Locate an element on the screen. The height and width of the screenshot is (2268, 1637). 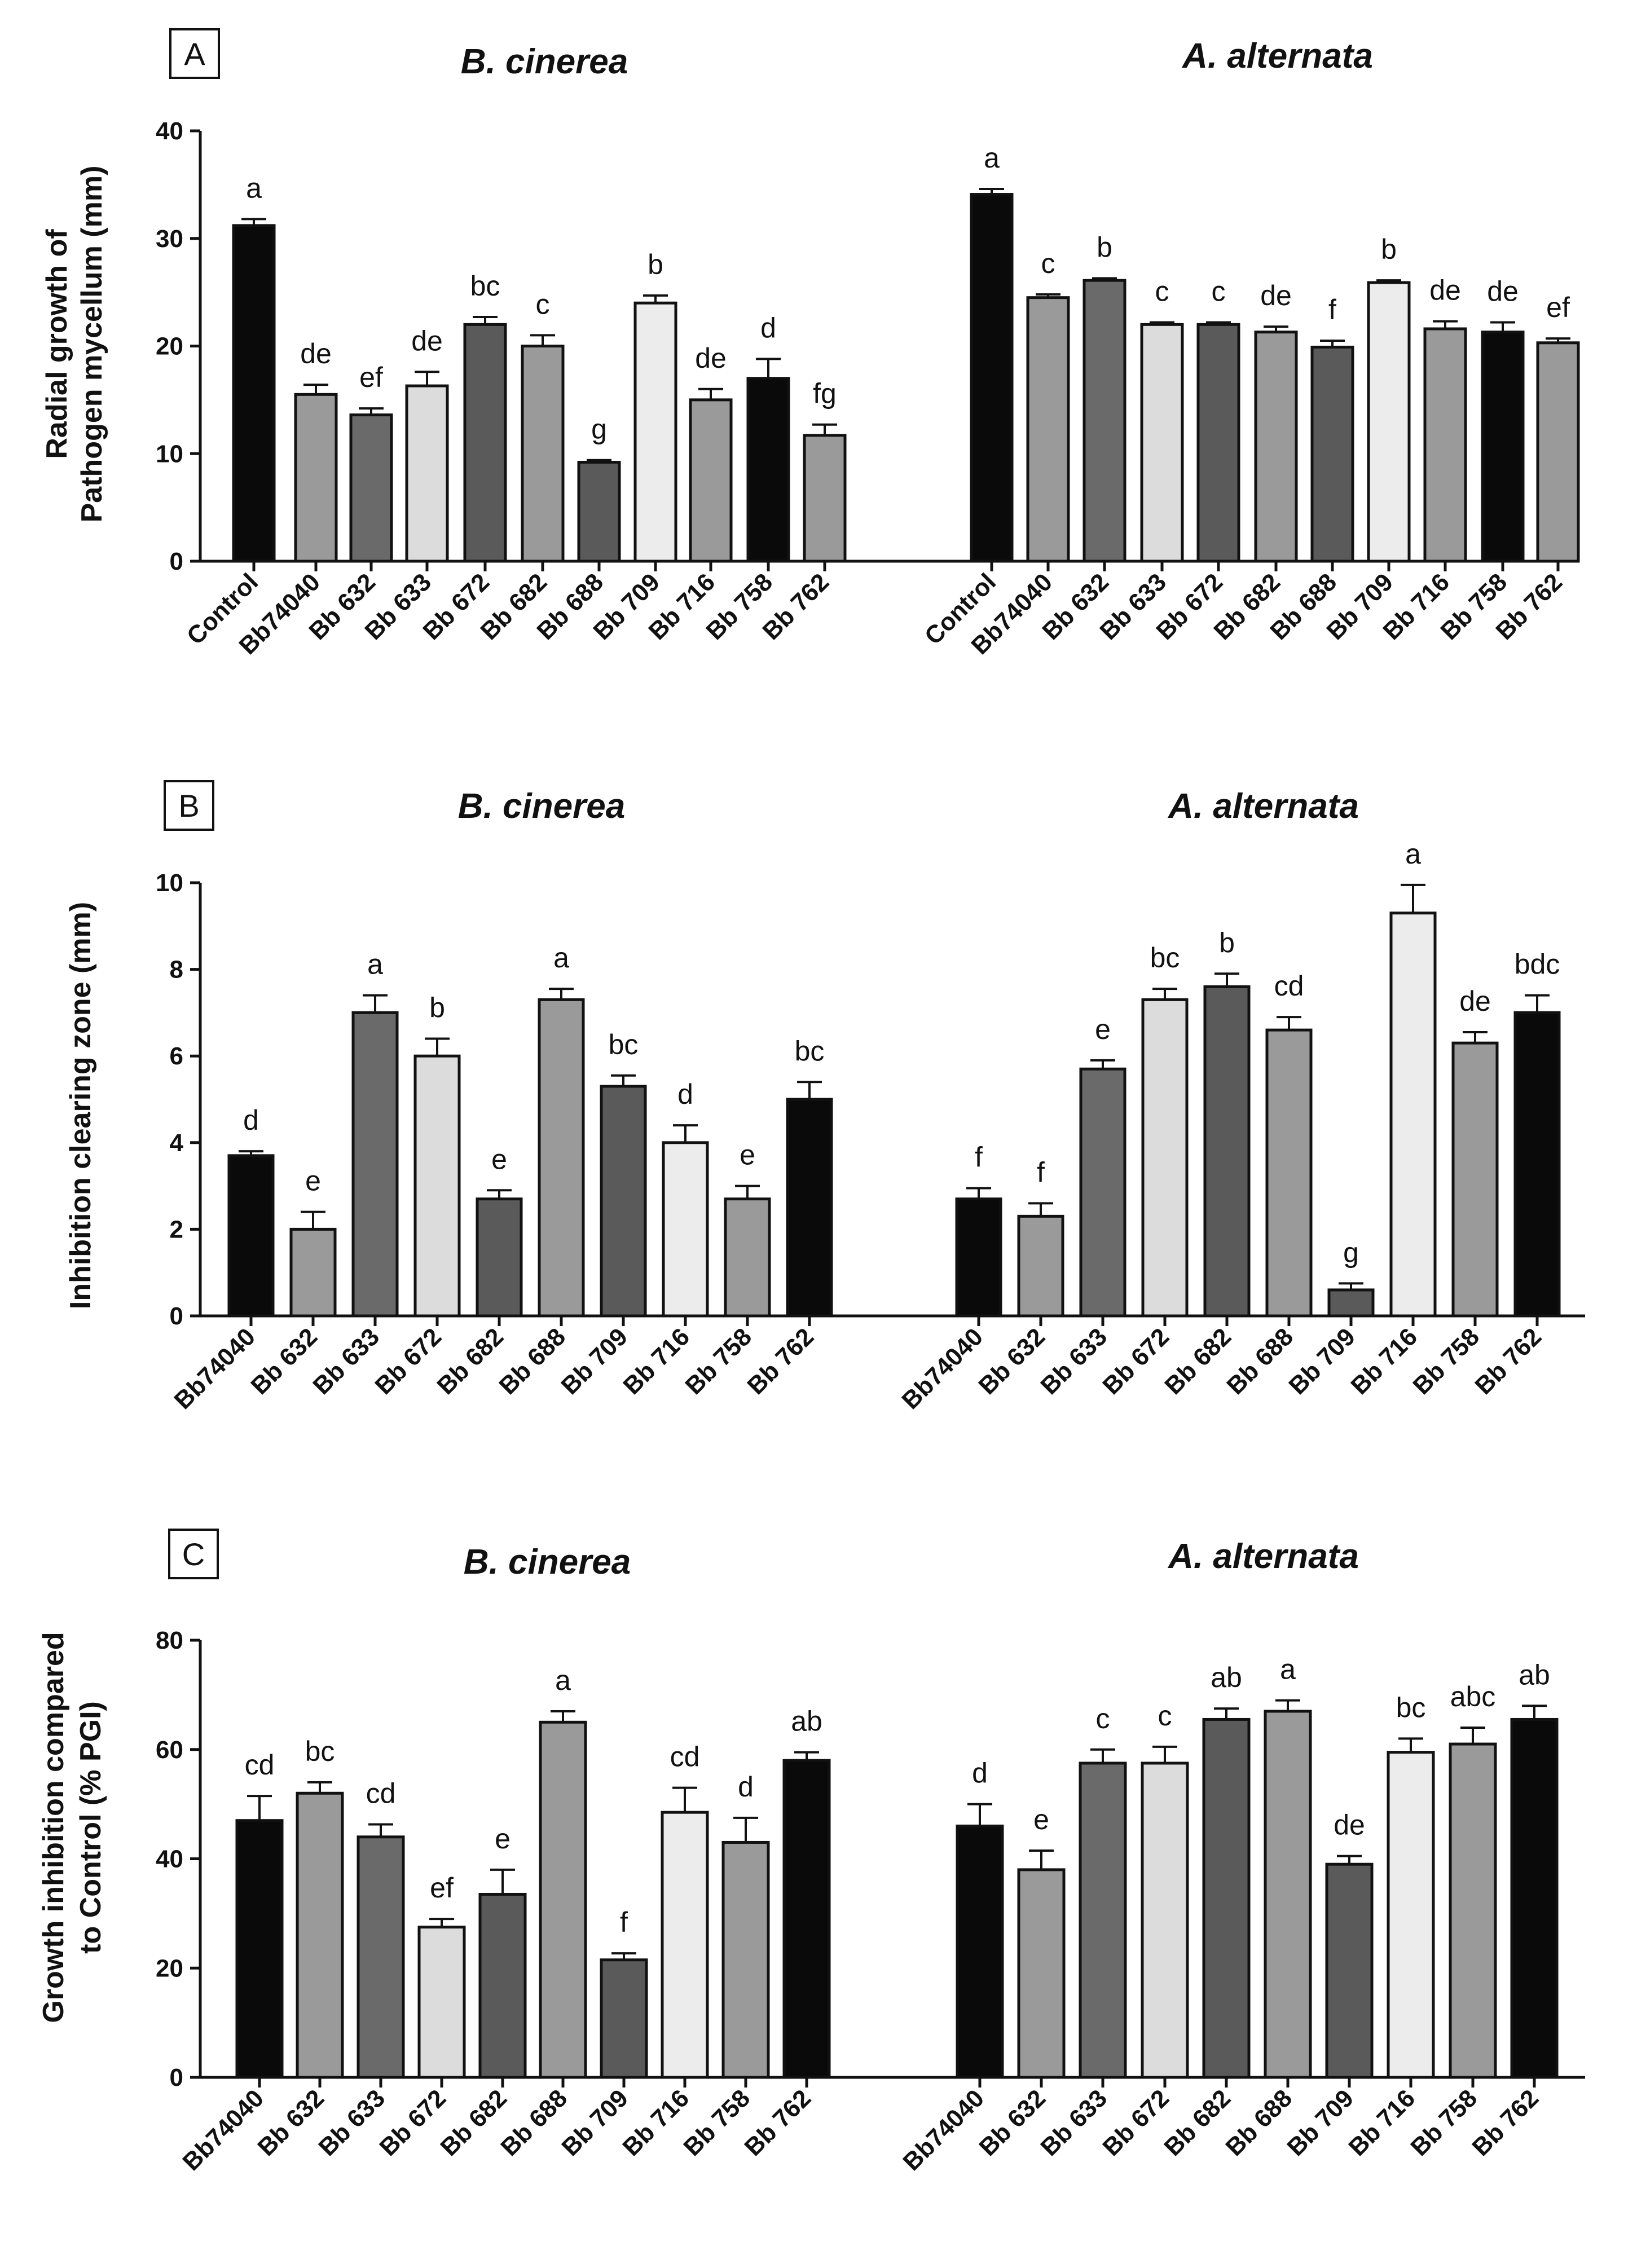
panel-b-title-right: A. alternata is located at coordinates (1263, 806).